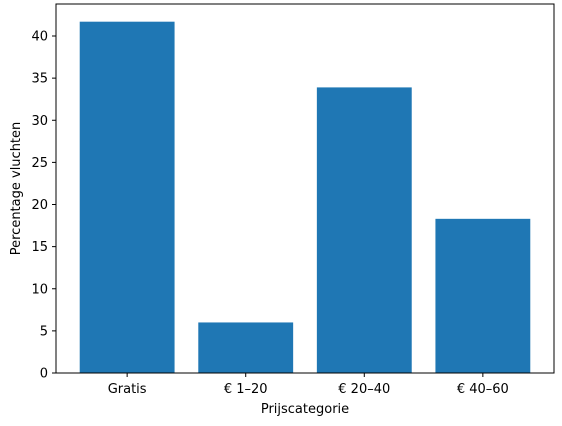 This screenshot has height=426, width=562. I want to click on y-axis: 0 5 10 15 20 25 30 35 40, so click(43, 206).